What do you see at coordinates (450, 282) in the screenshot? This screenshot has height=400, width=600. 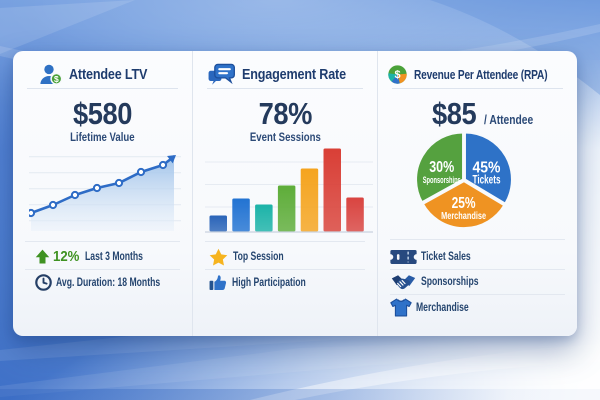 I see `legend-label: Sponsorships` at bounding box center [450, 282].